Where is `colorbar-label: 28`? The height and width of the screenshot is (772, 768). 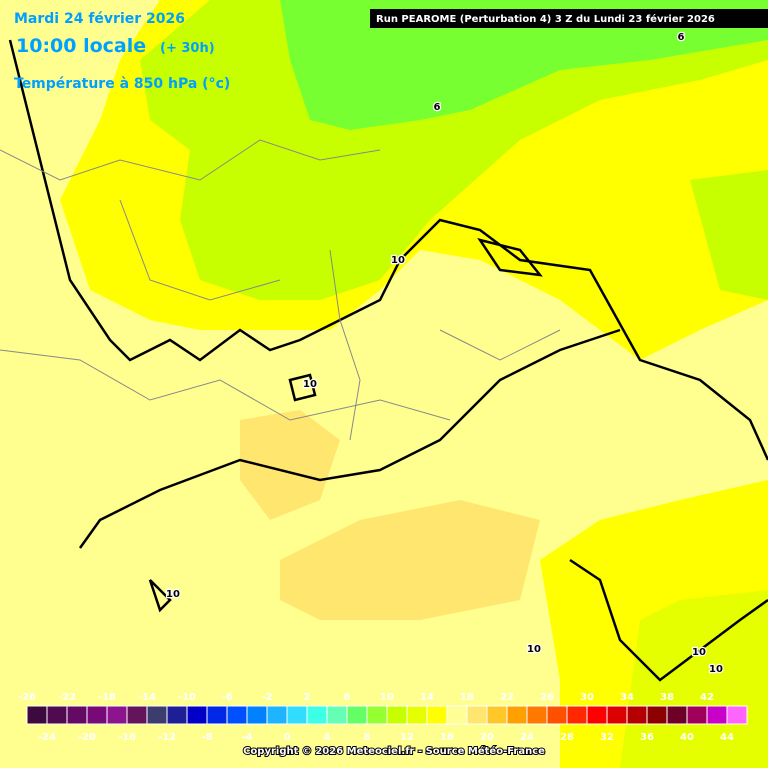
colorbar-label: 28 is located at coordinates (567, 737).